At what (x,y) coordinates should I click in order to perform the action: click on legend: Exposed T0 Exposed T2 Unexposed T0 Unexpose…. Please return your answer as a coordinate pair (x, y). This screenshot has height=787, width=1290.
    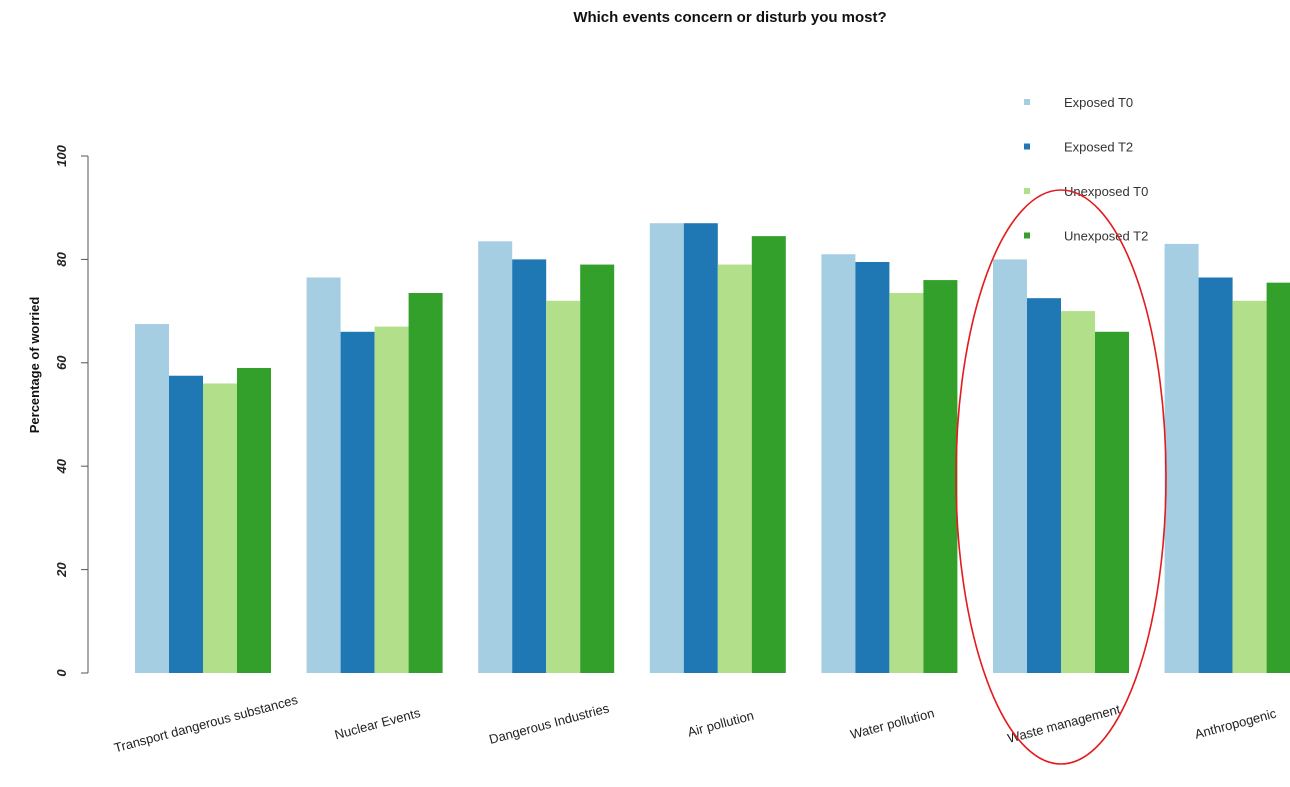
    Looking at the image, I should click on (1086, 169).